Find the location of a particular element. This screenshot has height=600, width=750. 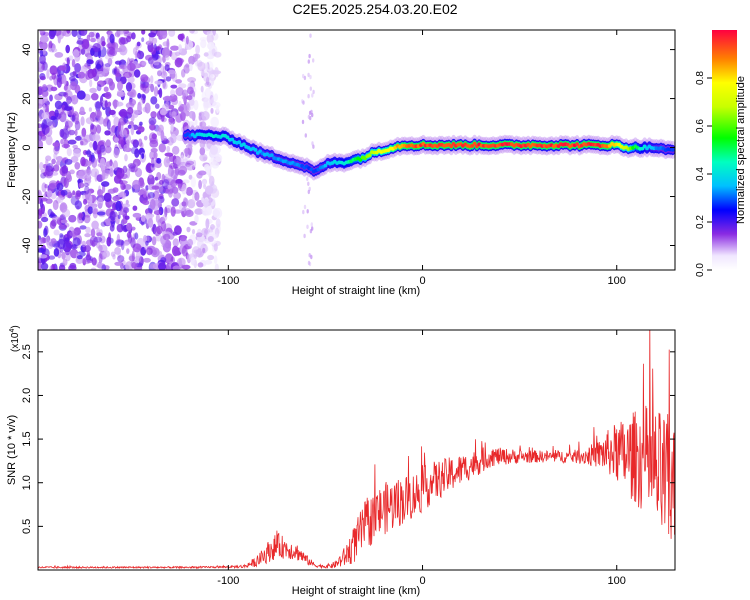

colorbar-label: Normalized spectral amplitude is located at coordinates (741, 150).